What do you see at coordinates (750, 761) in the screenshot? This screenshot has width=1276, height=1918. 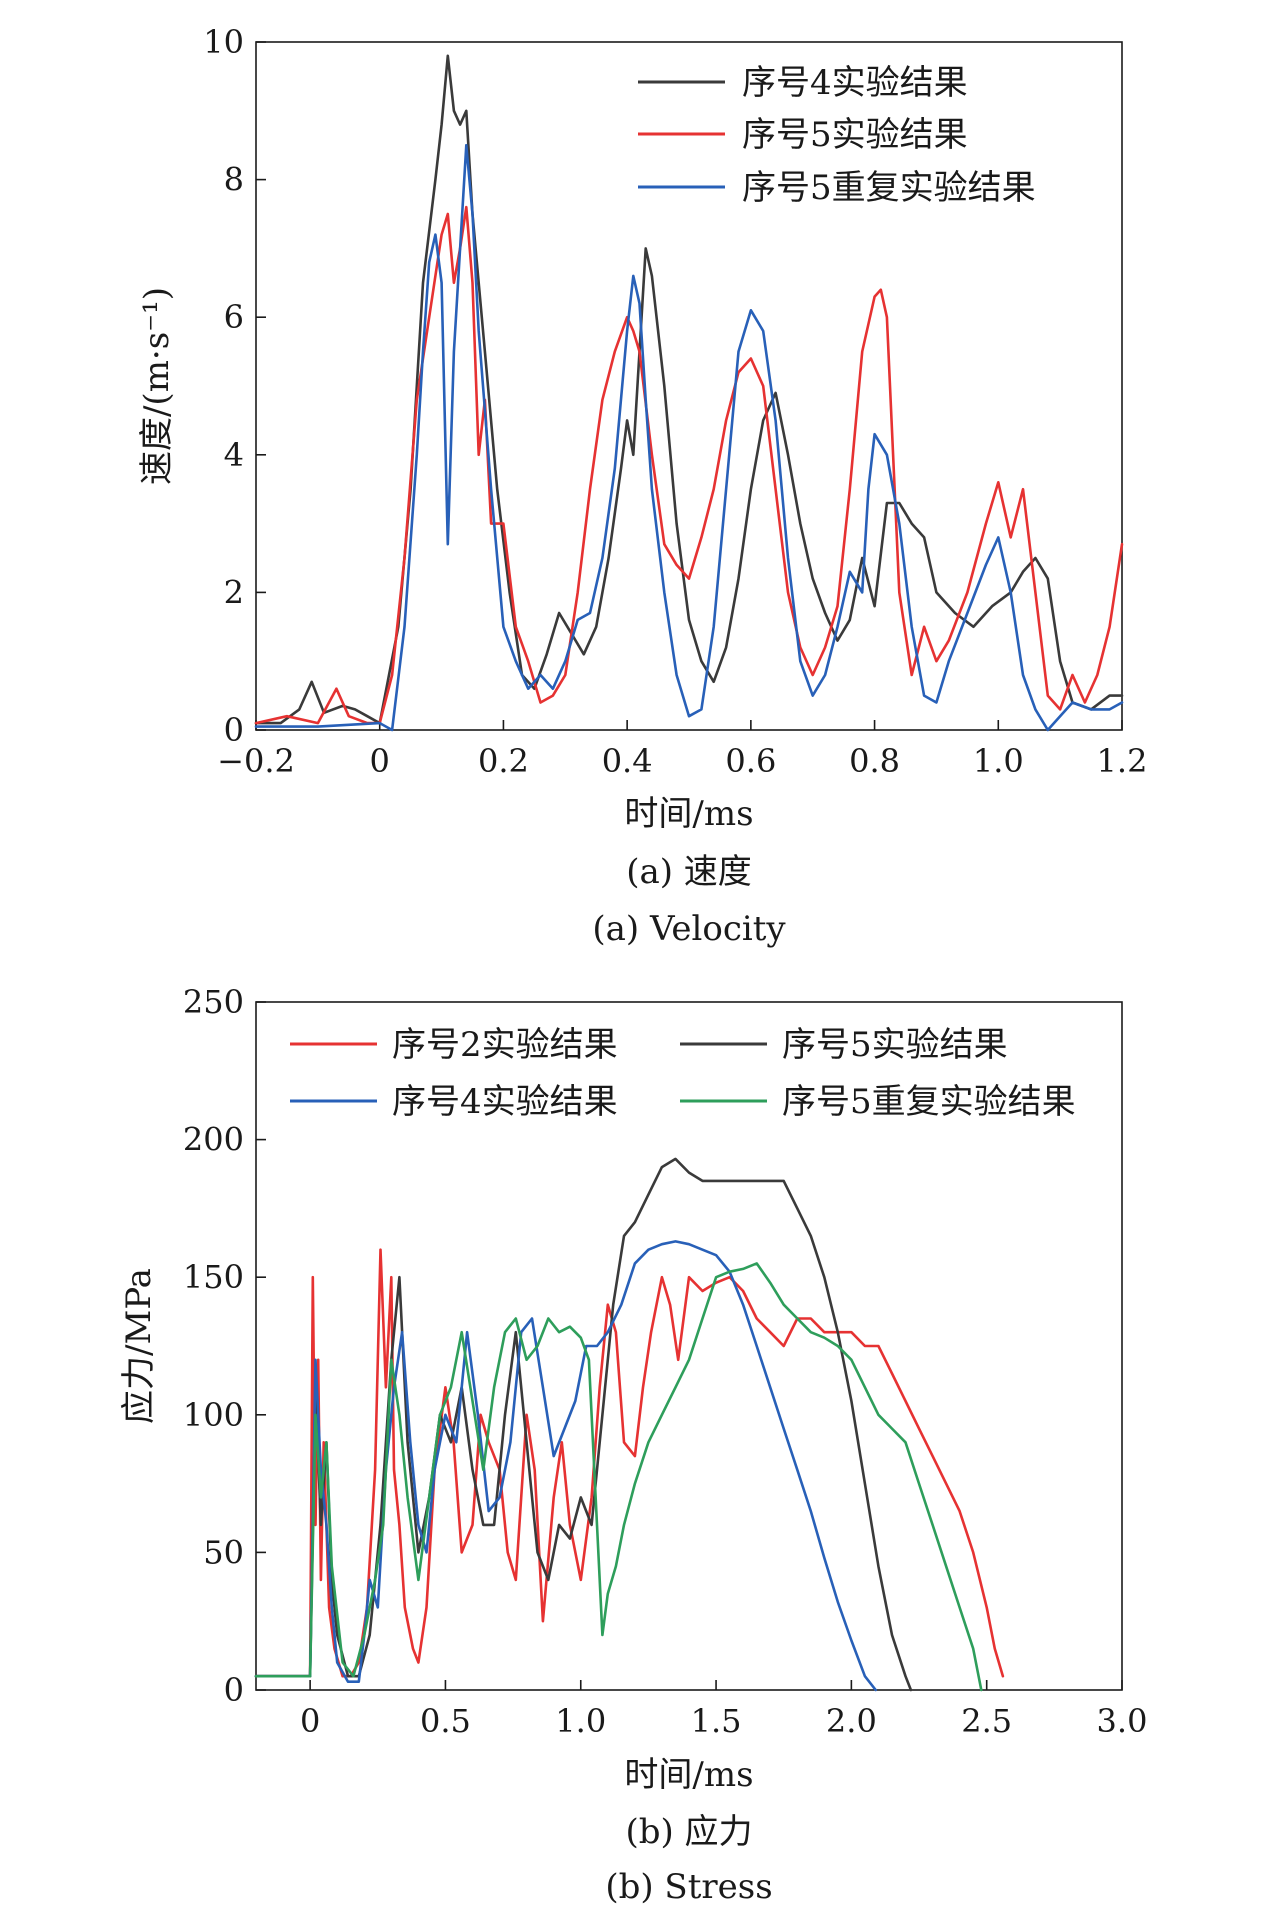 I see `velocity-x-tick-label: 0.6` at bounding box center [750, 761].